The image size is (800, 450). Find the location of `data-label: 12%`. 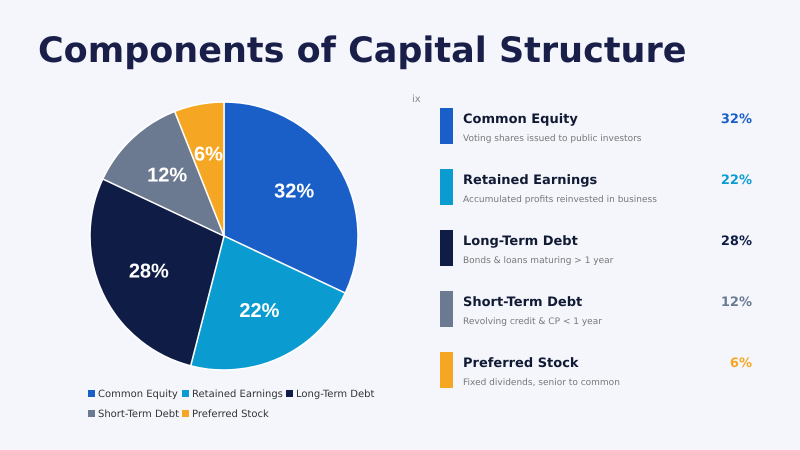

data-label: 12% is located at coordinates (167, 175).